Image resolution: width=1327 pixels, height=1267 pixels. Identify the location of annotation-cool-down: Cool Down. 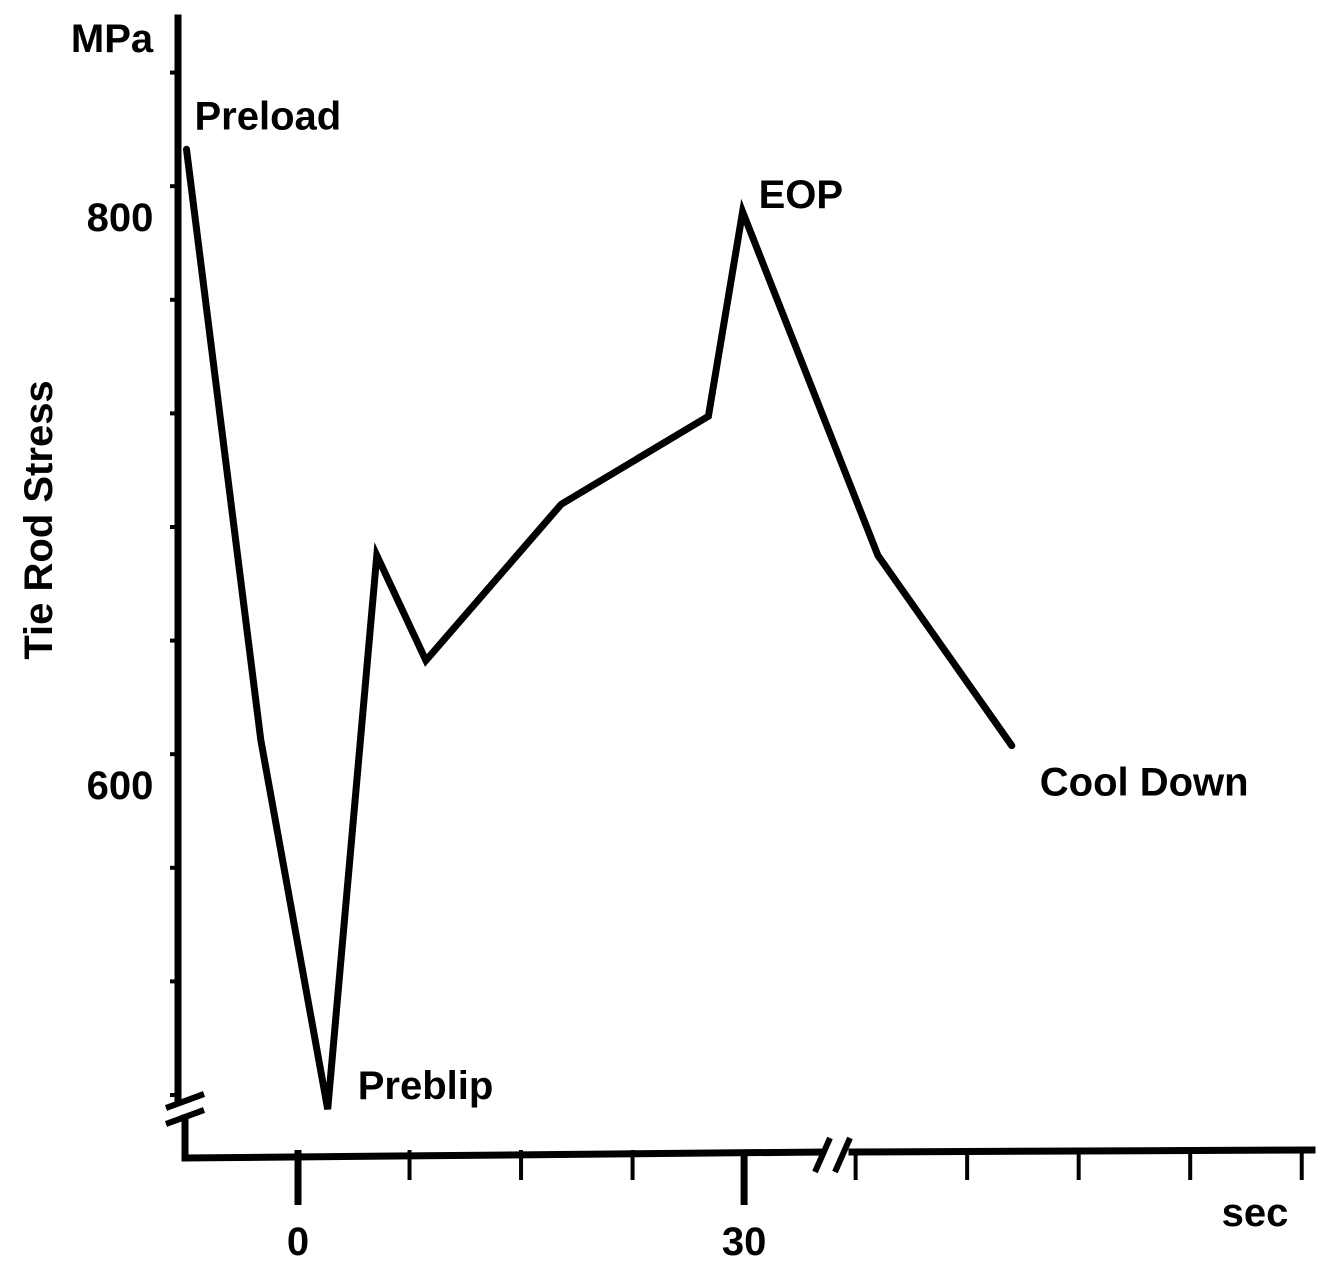
(1144, 783).